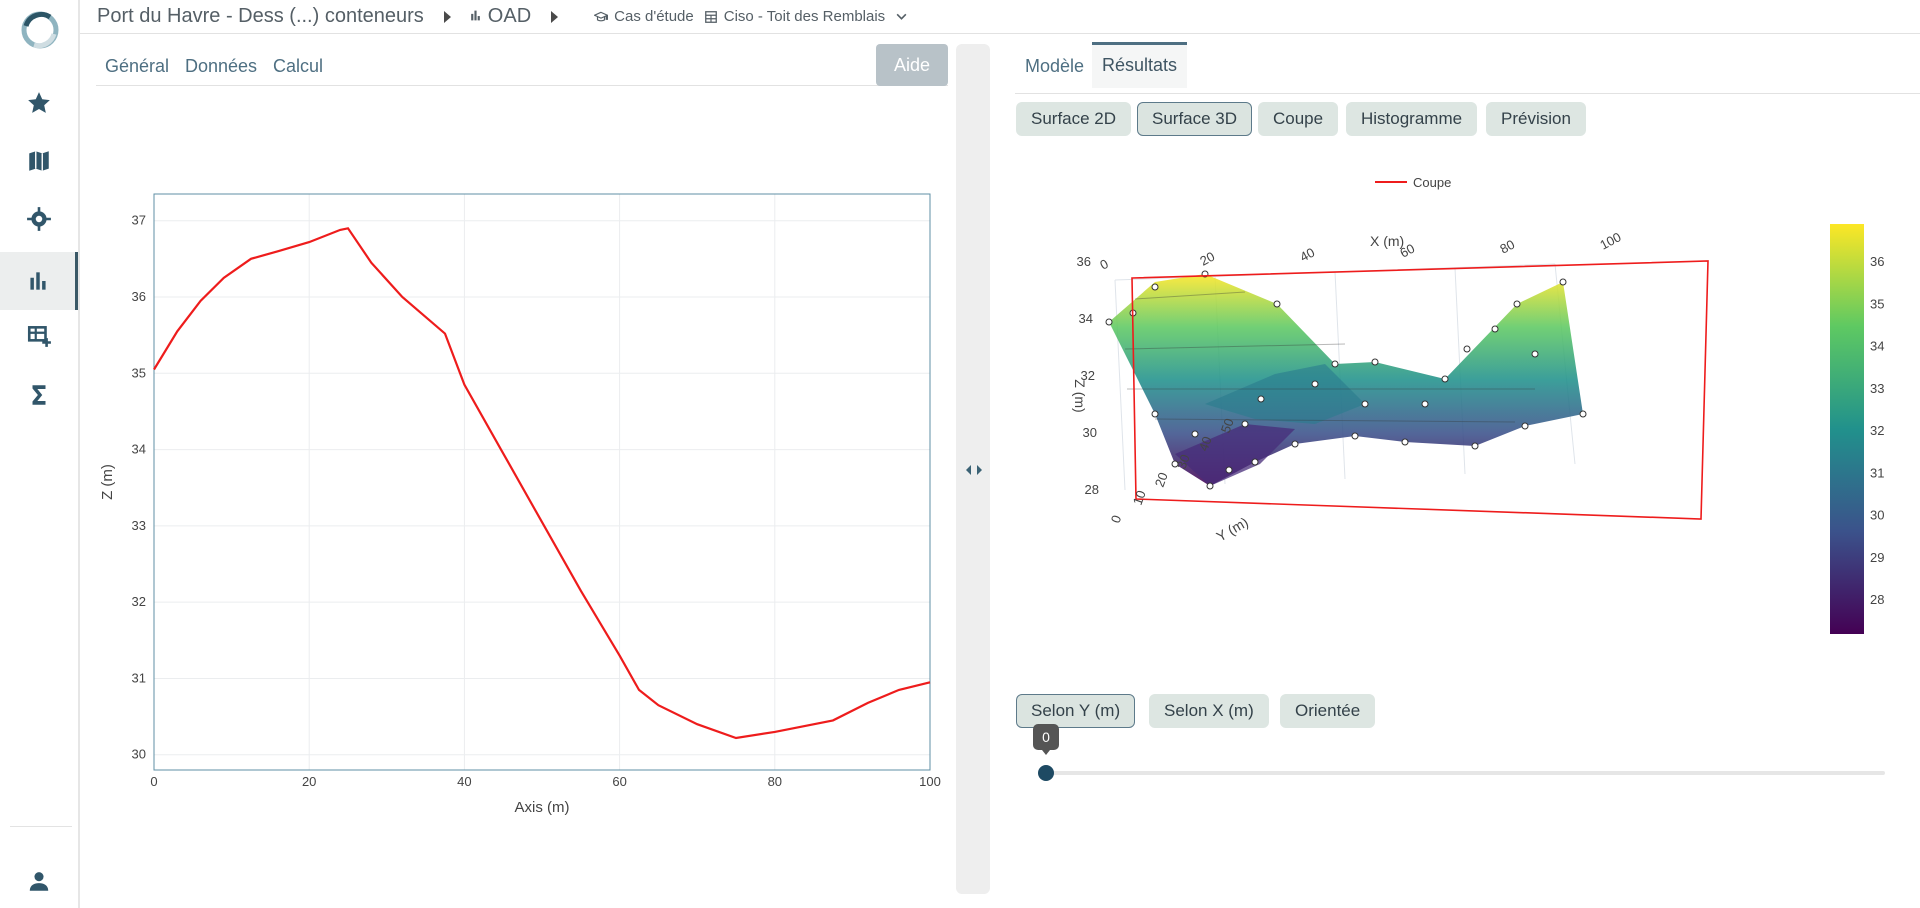 This screenshot has height=908, width=1920. What do you see at coordinates (1076, 711) in the screenshot?
I see `axis-selon-y-button: Selon Y (m)` at bounding box center [1076, 711].